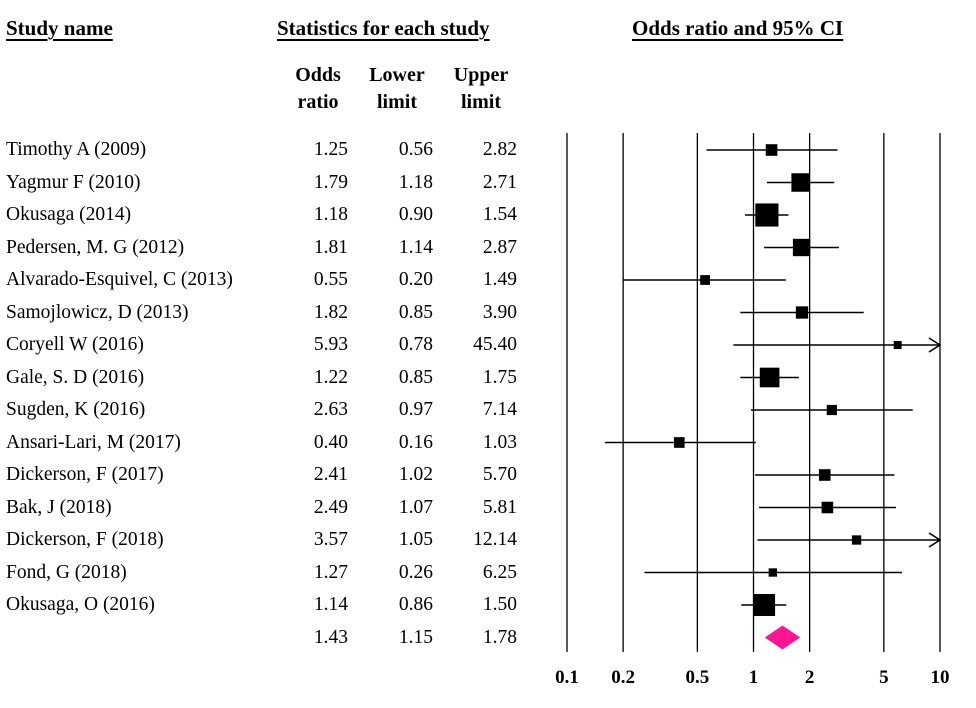 The height and width of the screenshot is (708, 976). I want to click on lower-limit-value: 0.16, so click(415, 442).